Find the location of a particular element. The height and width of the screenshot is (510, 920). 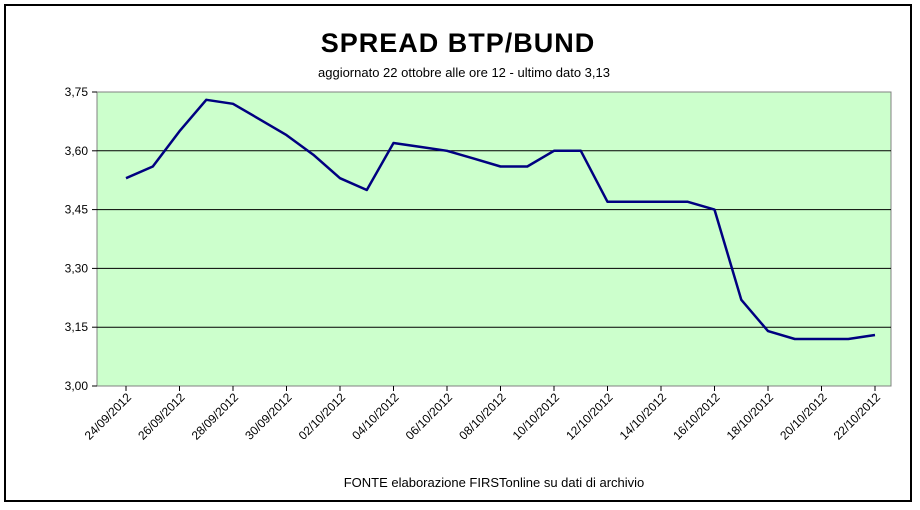

y-axis-ticks: 3,00 3,15 3,30 3,45 3,60 3,75 is located at coordinates (81, 239).